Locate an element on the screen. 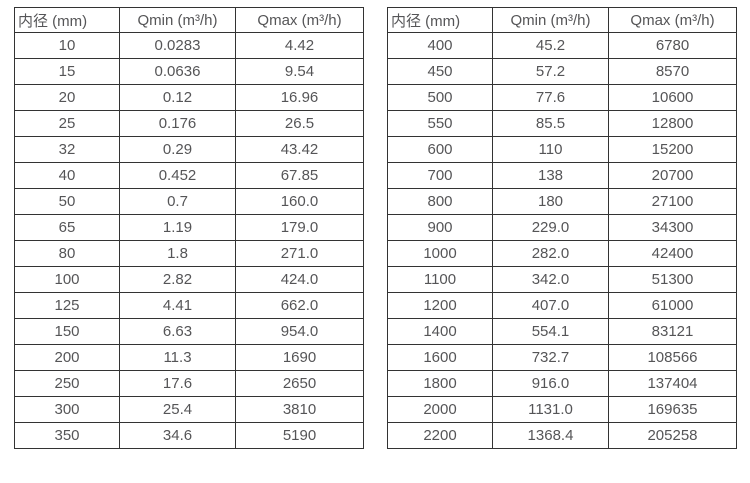 This screenshot has width=750, height=483. table-cell: 400 is located at coordinates (440, 45).